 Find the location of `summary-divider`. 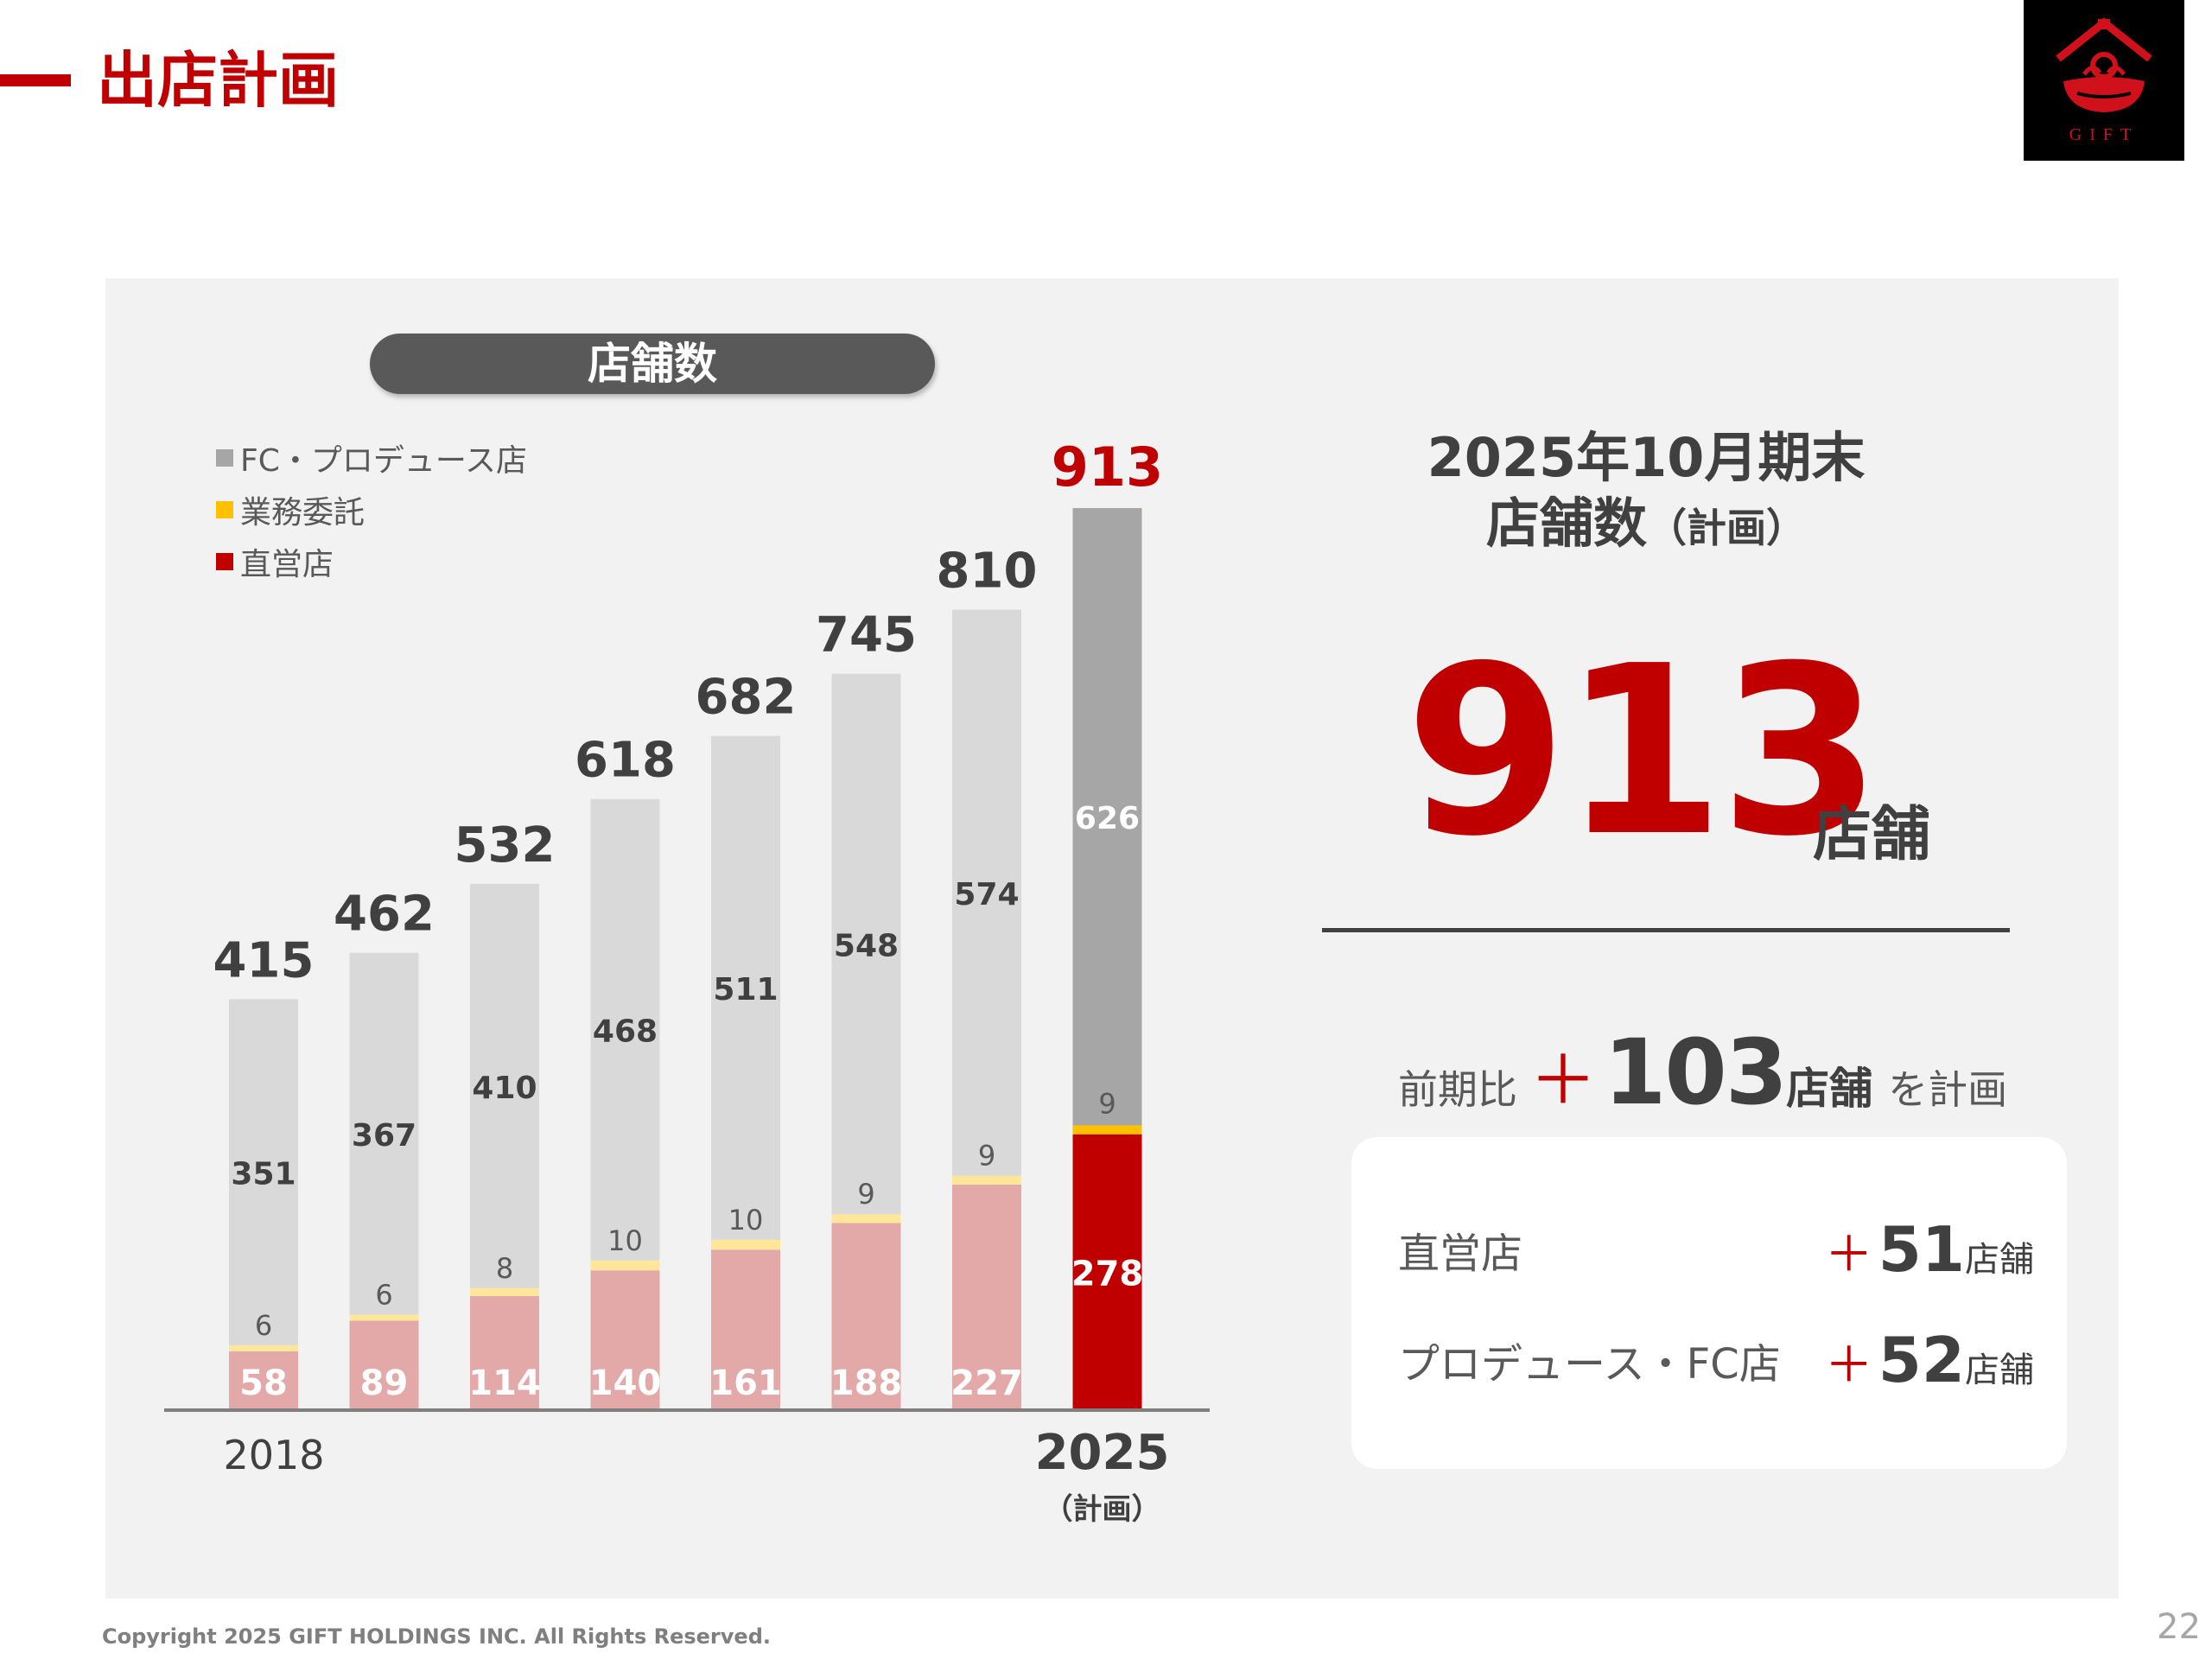

summary-divider is located at coordinates (1666, 930).